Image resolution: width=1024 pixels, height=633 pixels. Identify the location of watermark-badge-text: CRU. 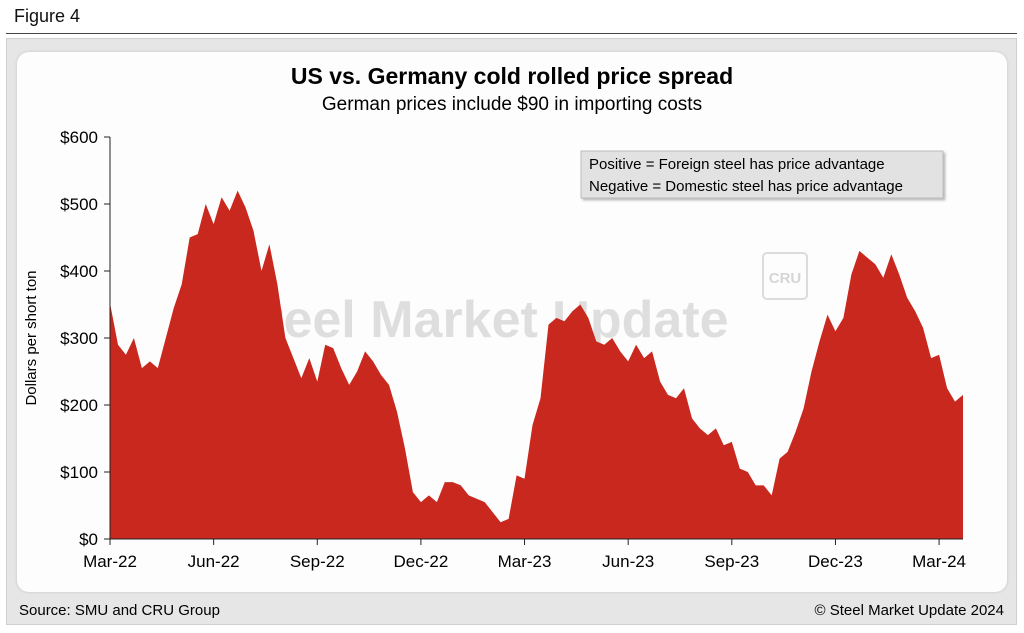
(785, 278).